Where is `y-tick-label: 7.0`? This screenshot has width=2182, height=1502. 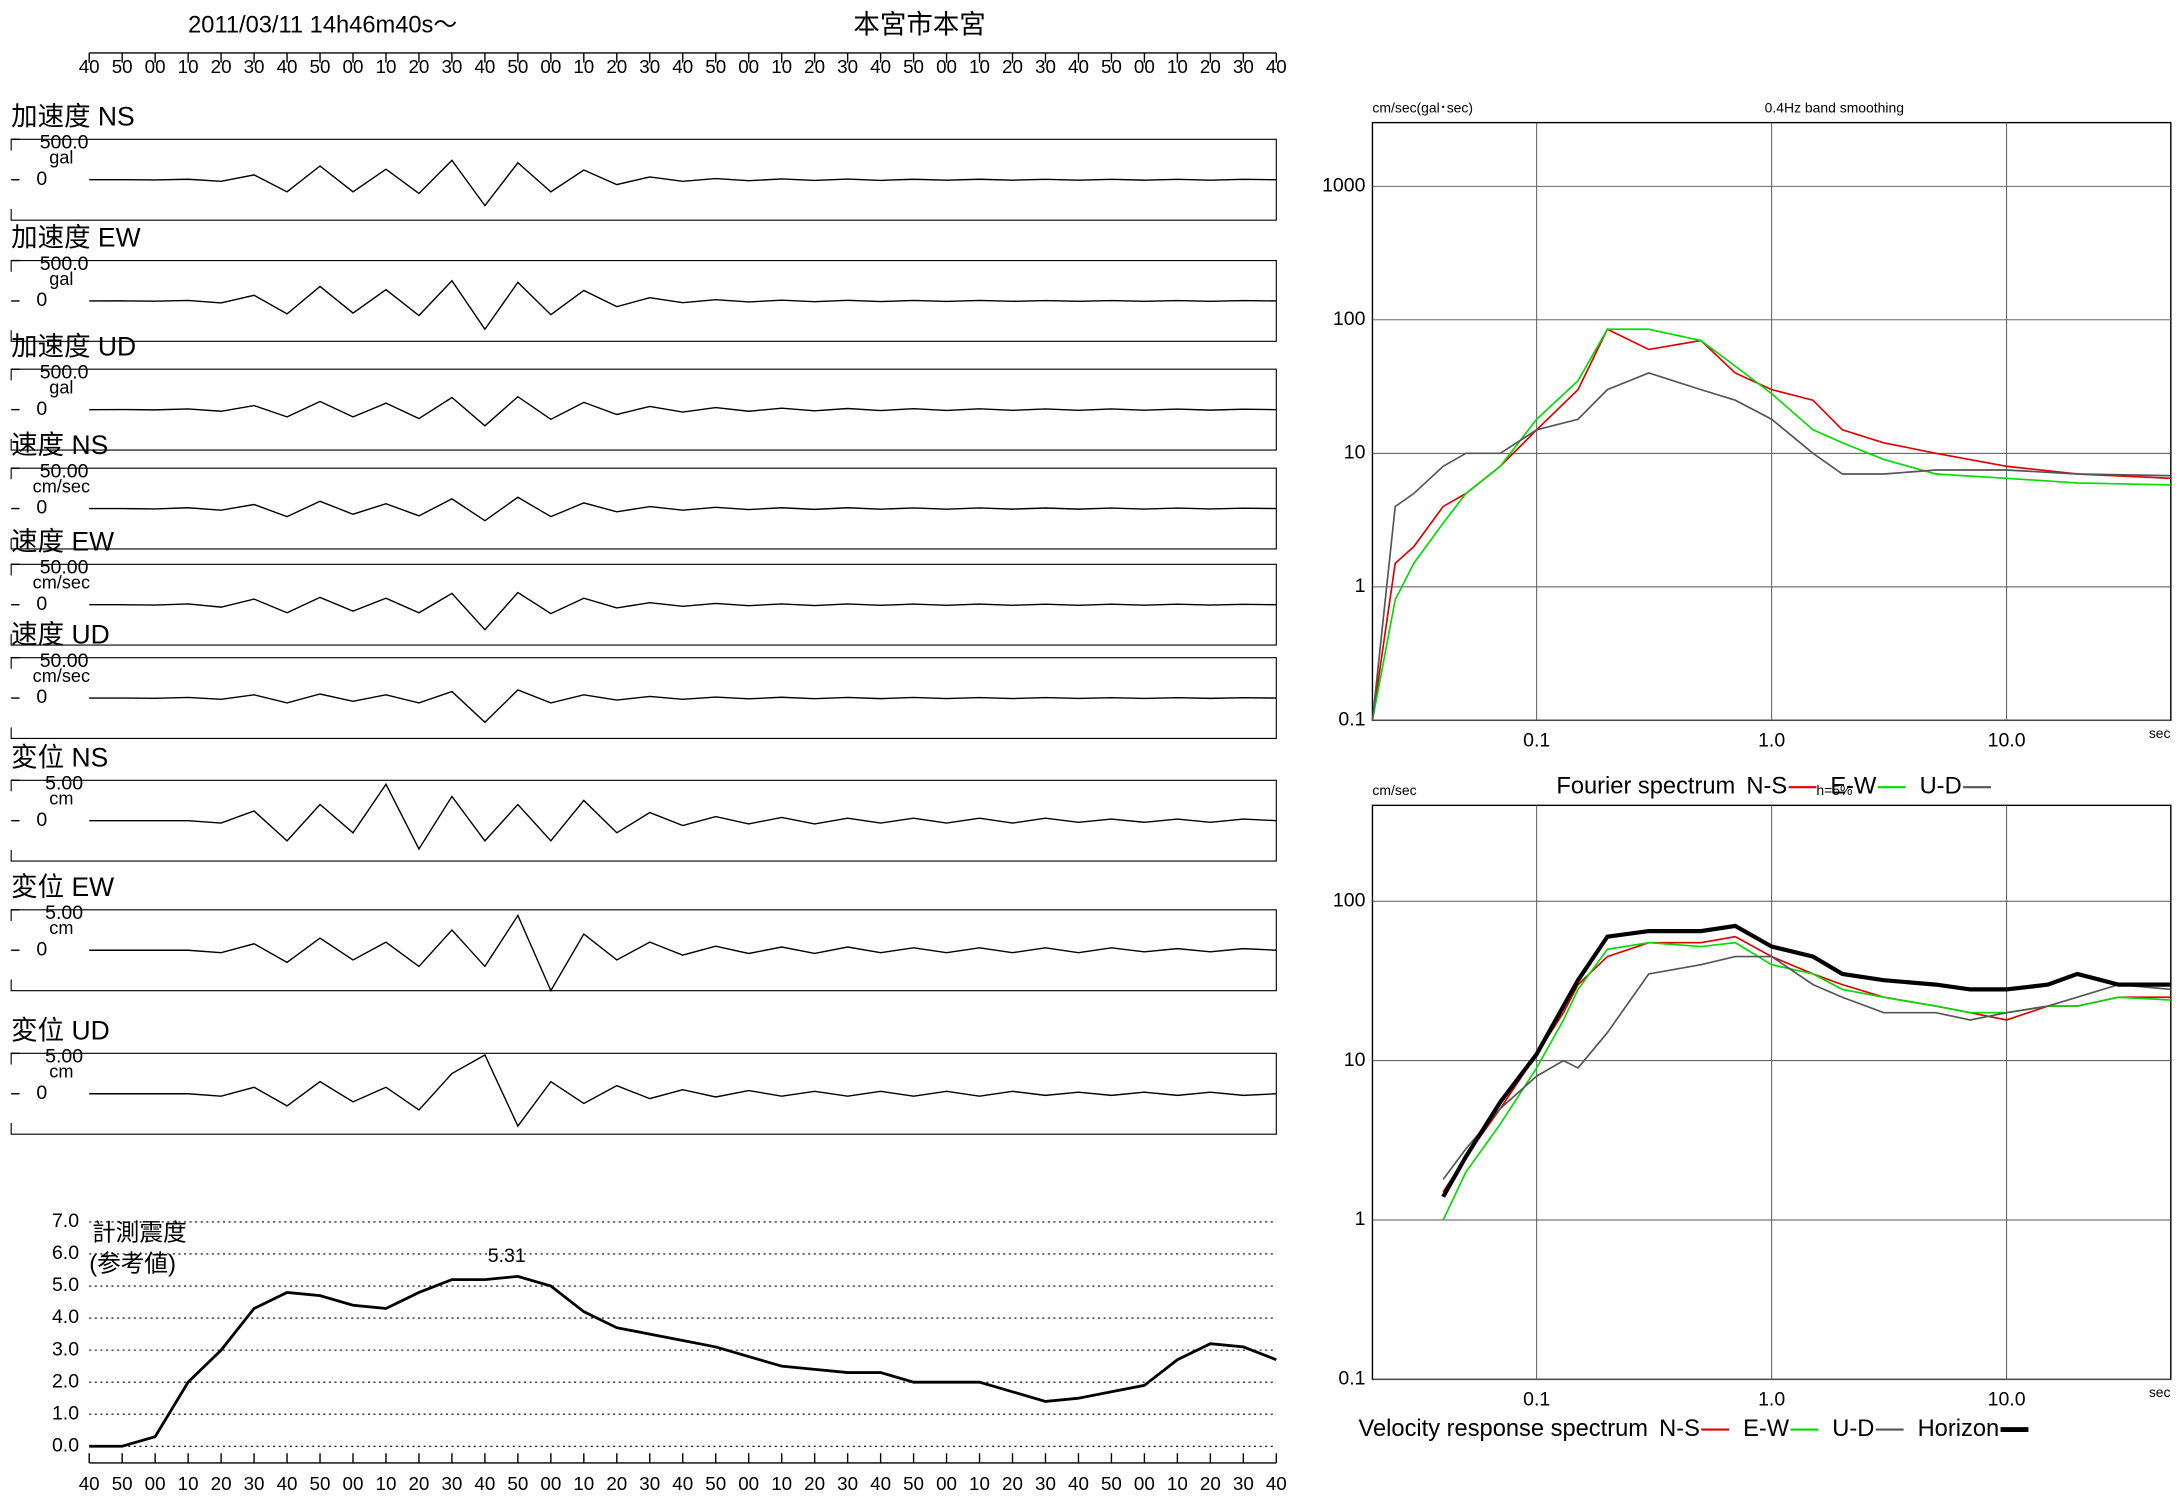
y-tick-label: 7.0 is located at coordinates (65, 1221).